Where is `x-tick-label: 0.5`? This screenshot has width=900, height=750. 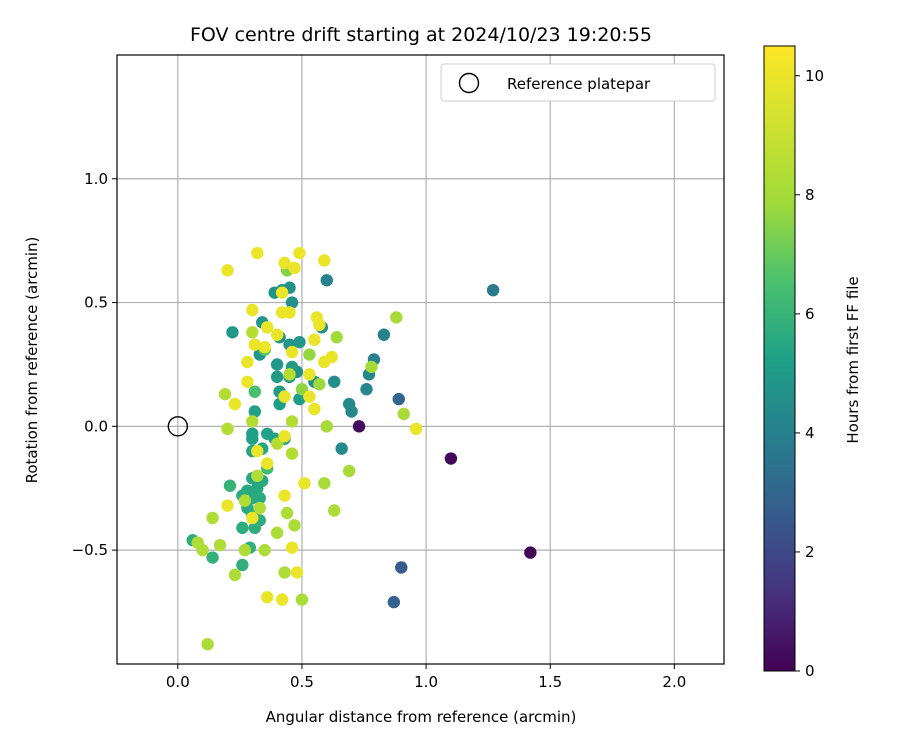
x-tick-label: 0.5 is located at coordinates (302, 682).